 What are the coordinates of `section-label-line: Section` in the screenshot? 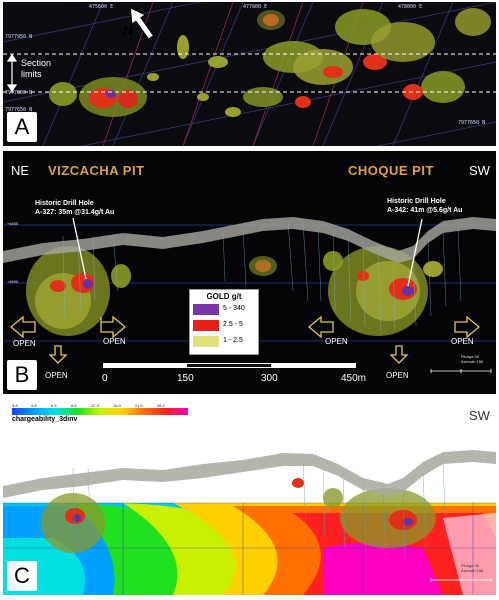 It's located at (36, 63).